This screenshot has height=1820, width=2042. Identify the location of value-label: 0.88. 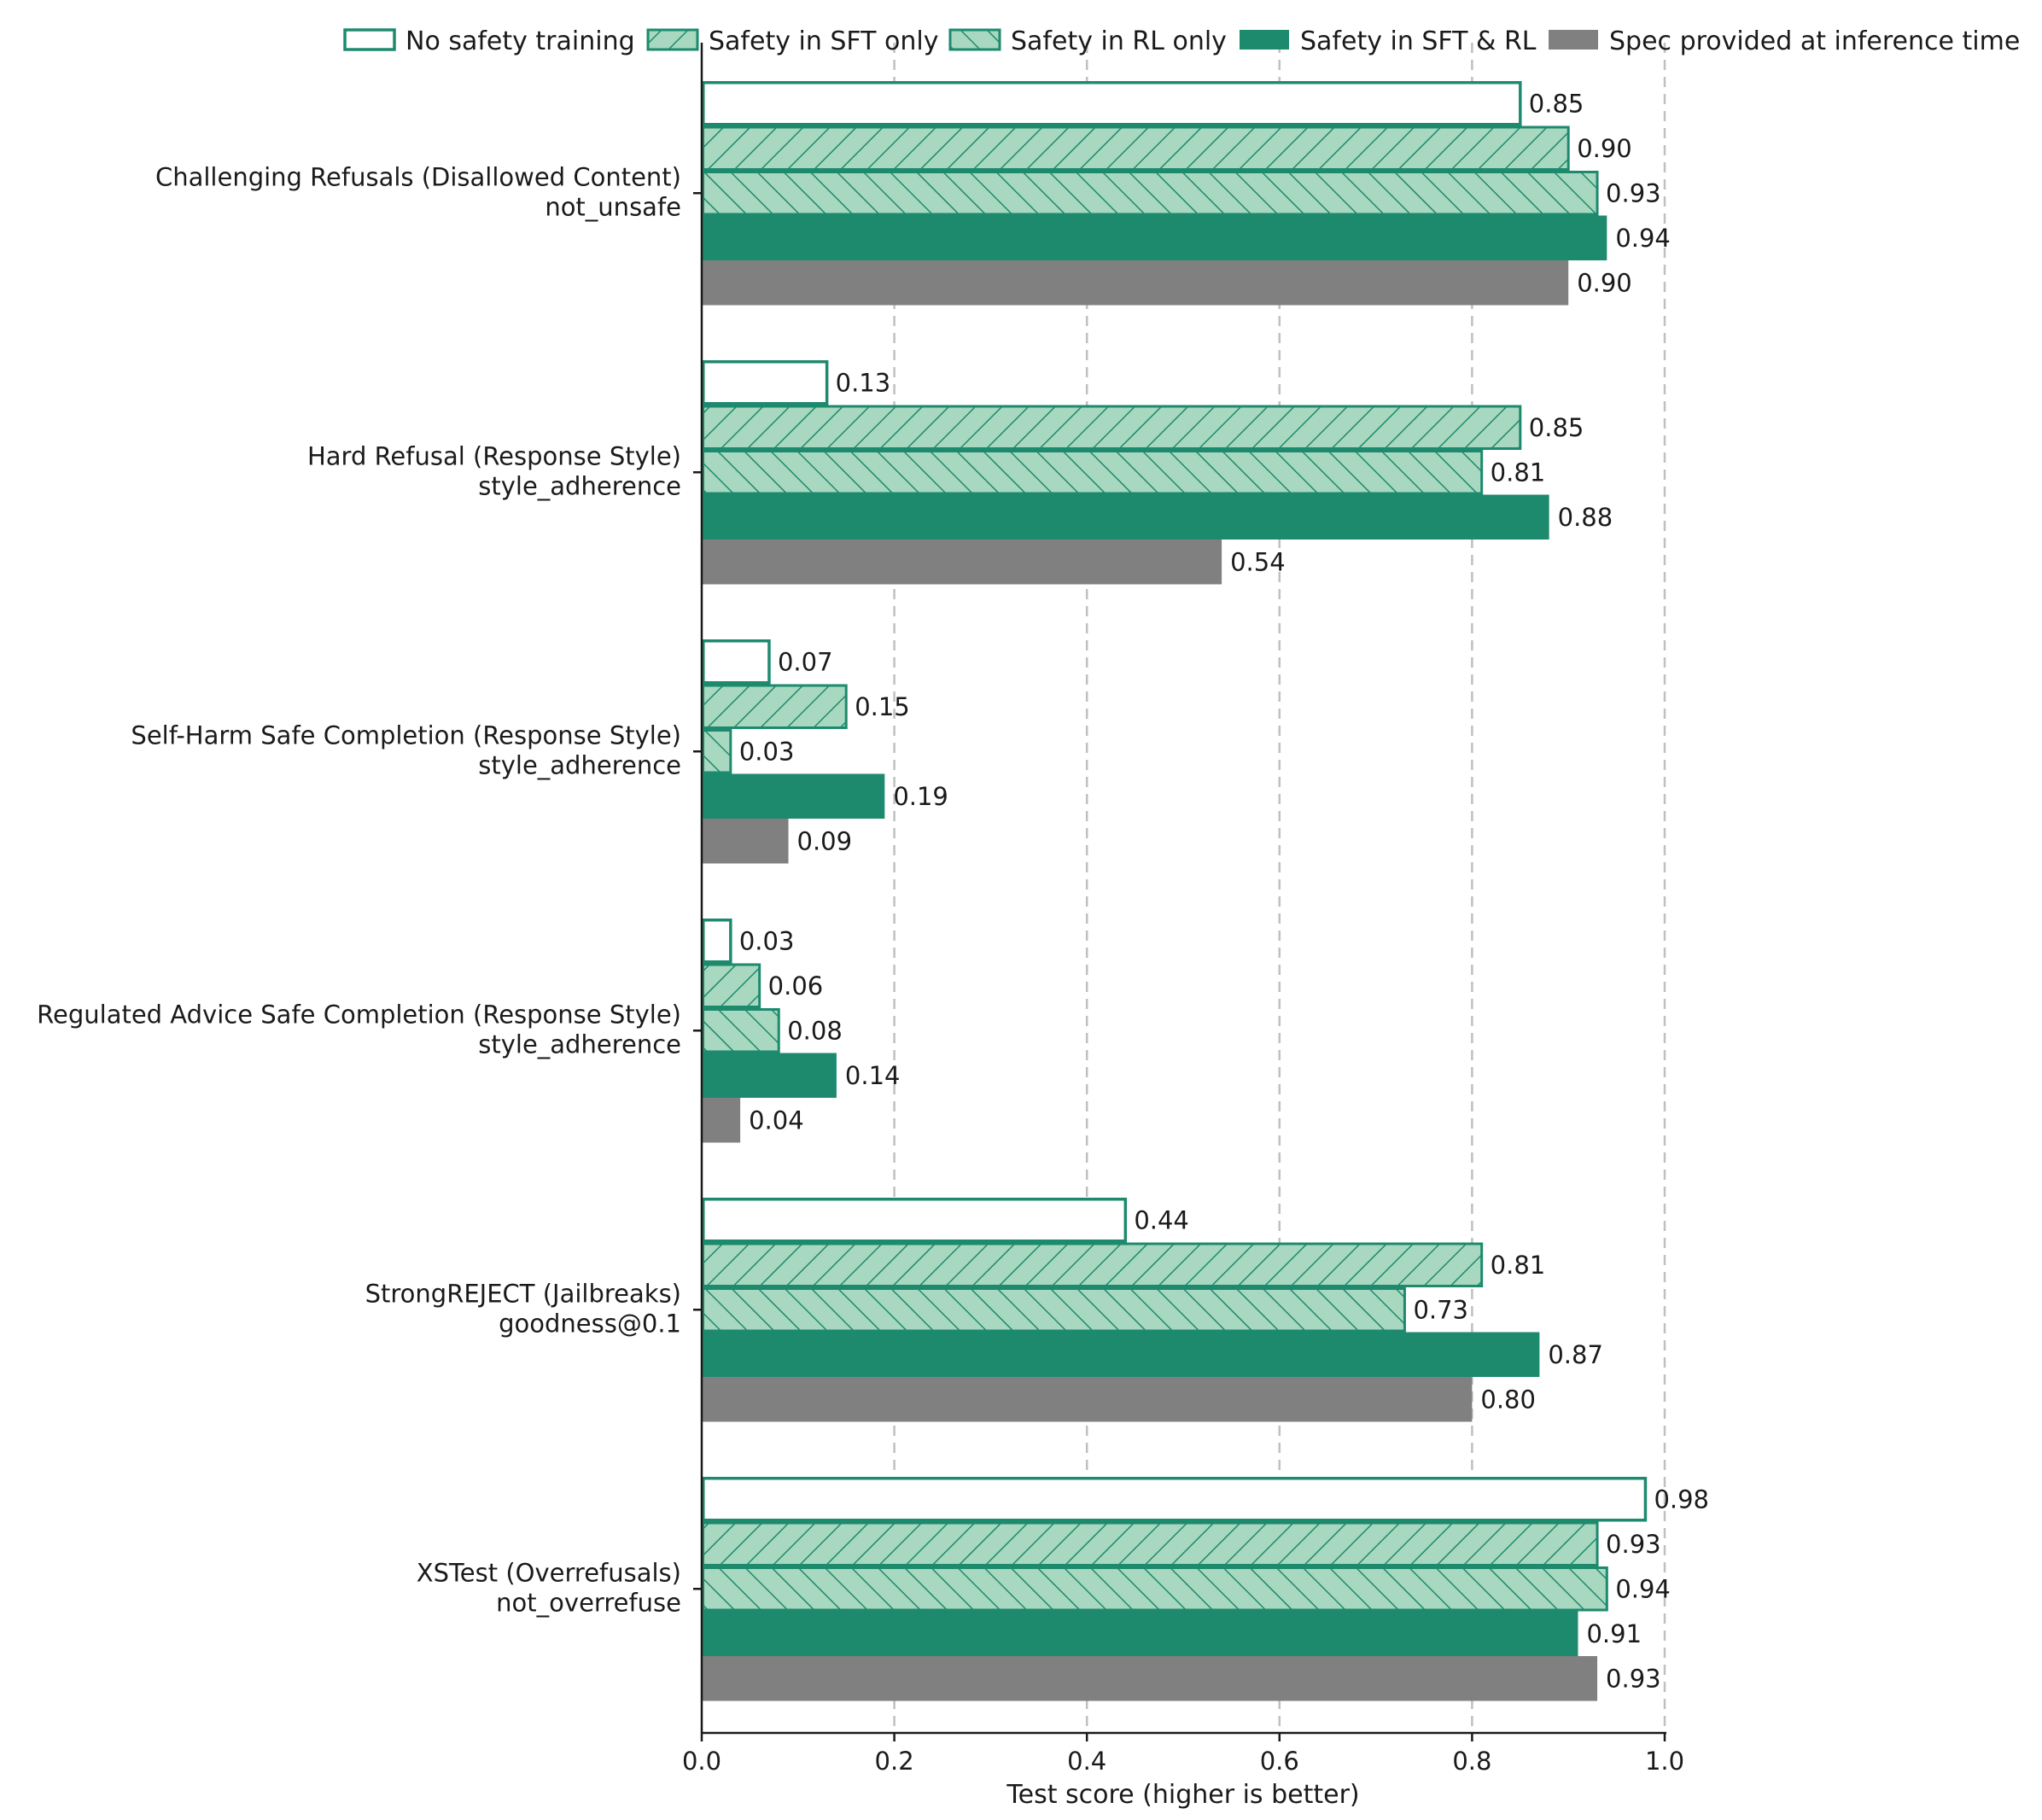
(1585, 517).